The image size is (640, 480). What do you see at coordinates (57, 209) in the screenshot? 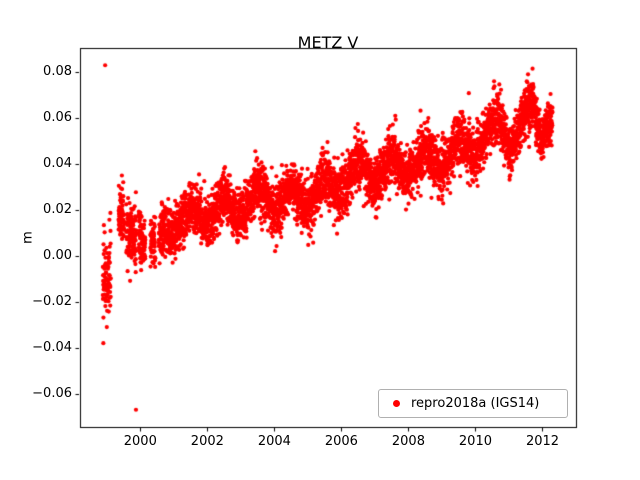
I see `y-tick-label: 0.02` at bounding box center [57, 209].